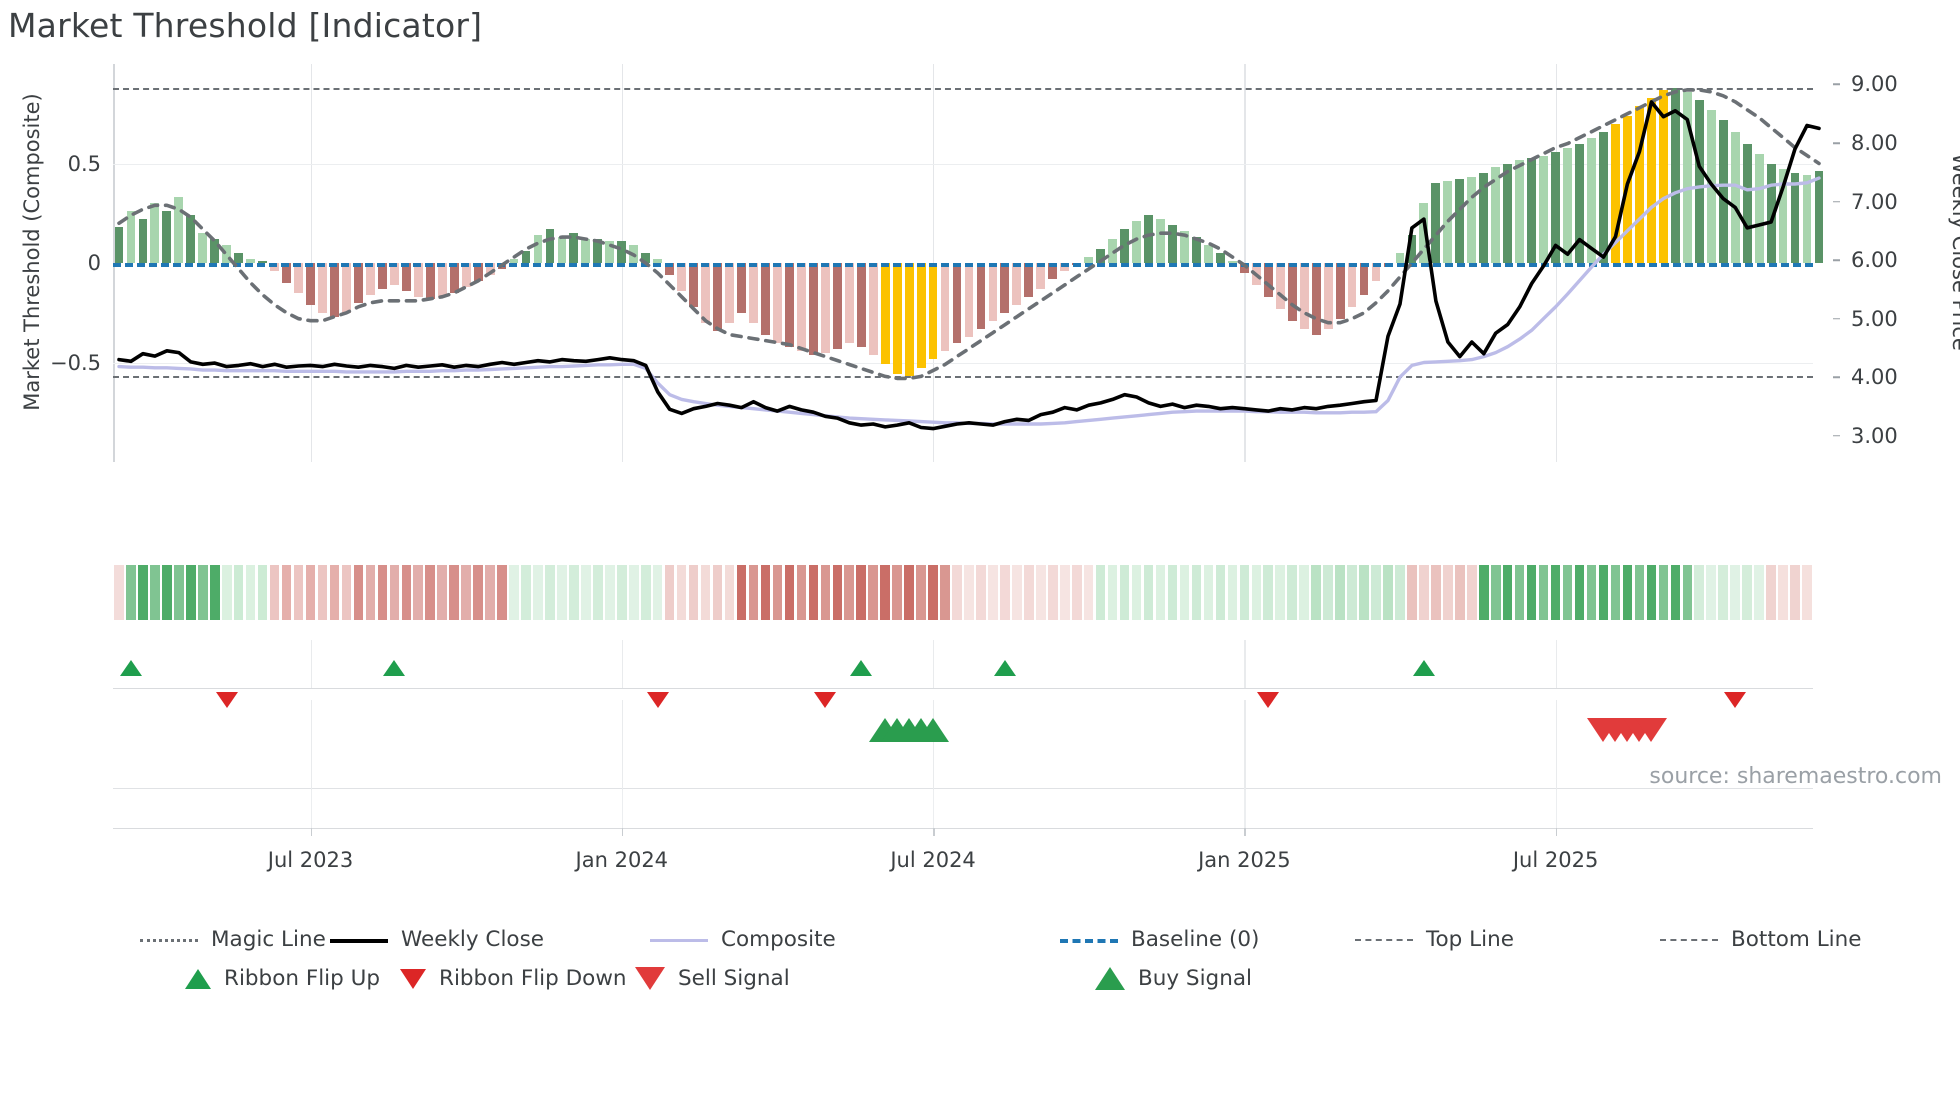 Image resolution: width=1960 pixels, height=1102 pixels. Describe the element at coordinates (1651, 730) in the screenshot. I see `sell-signal-marker` at that location.